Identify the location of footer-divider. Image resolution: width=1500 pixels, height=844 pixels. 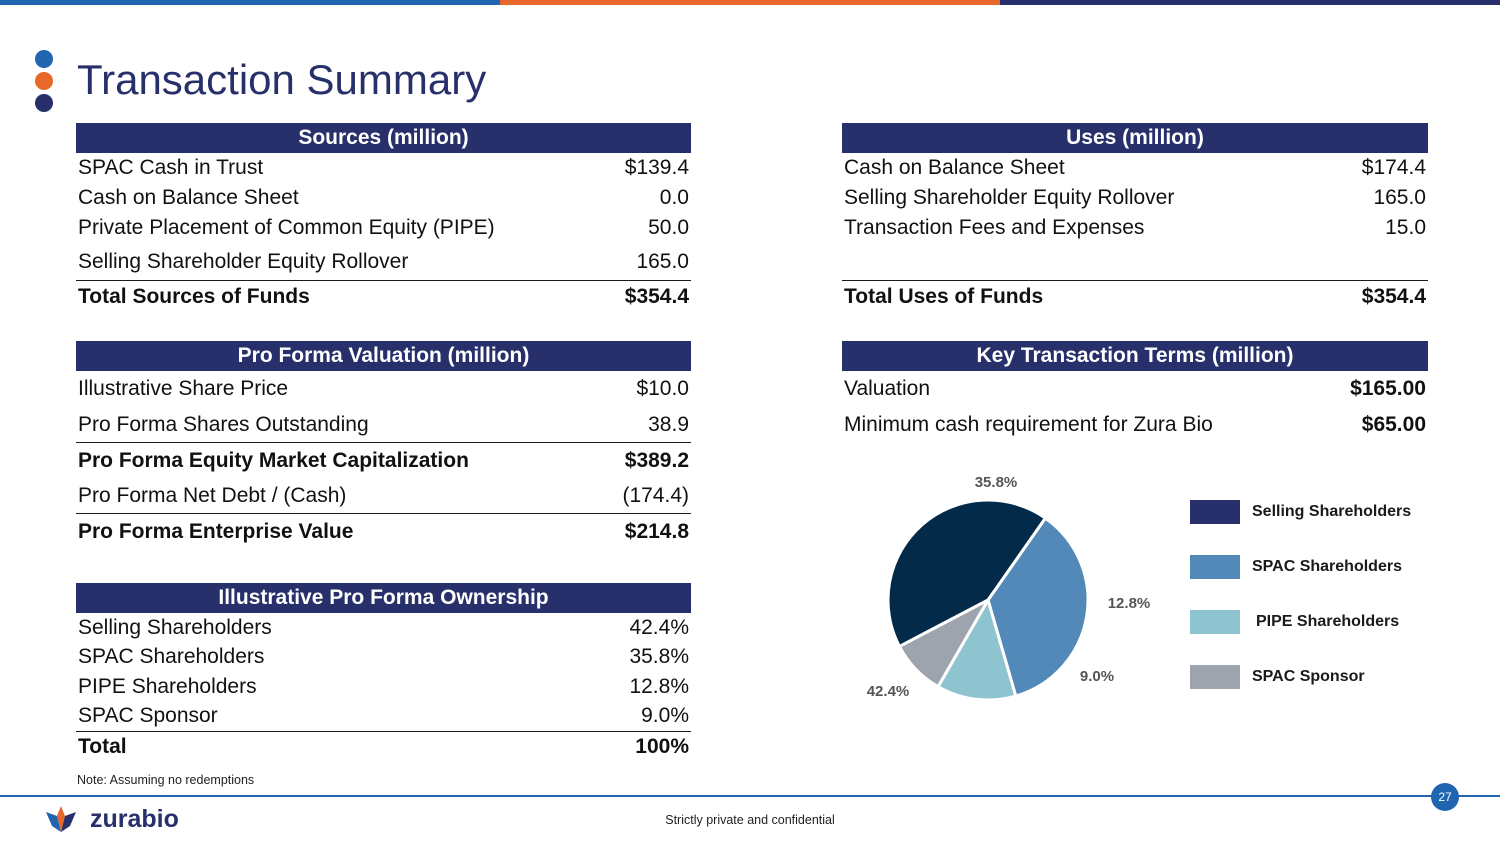
(750, 796).